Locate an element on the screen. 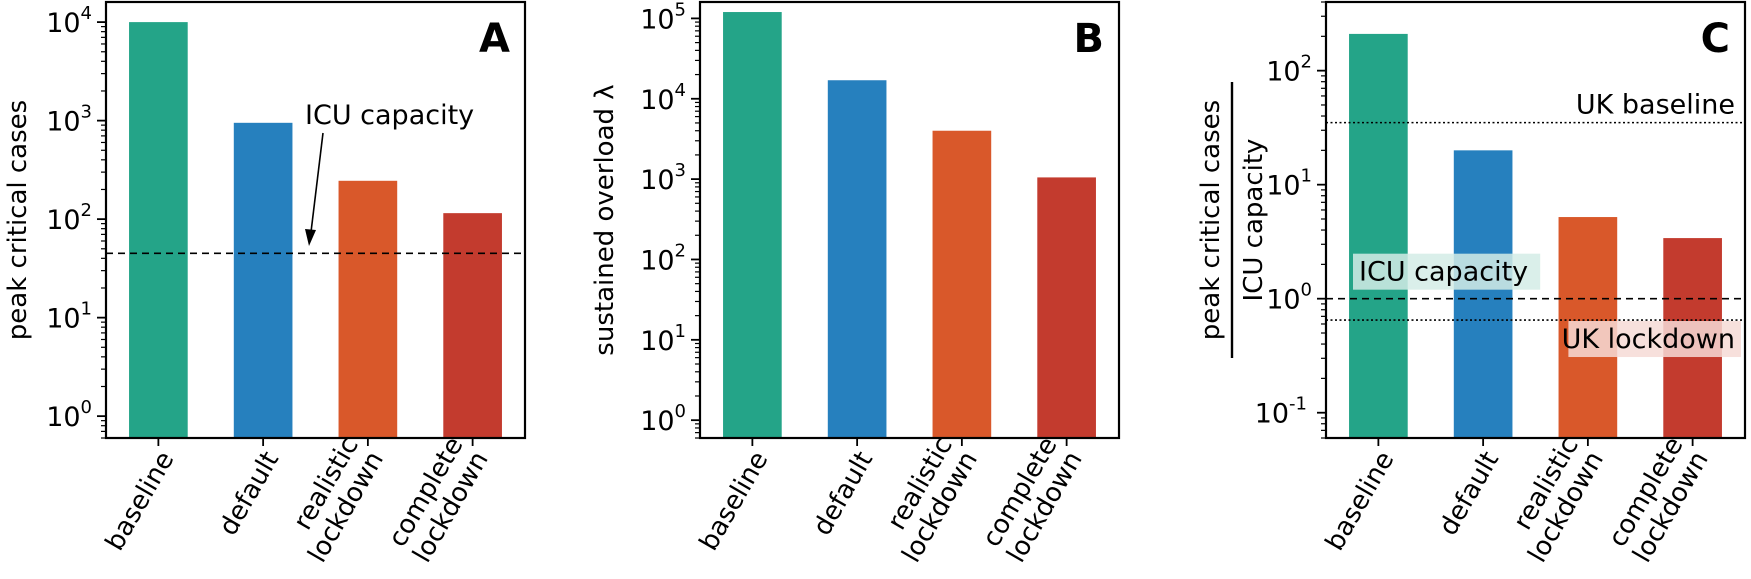  reference-line-label: ICU capacity is located at coordinates (1443, 272).